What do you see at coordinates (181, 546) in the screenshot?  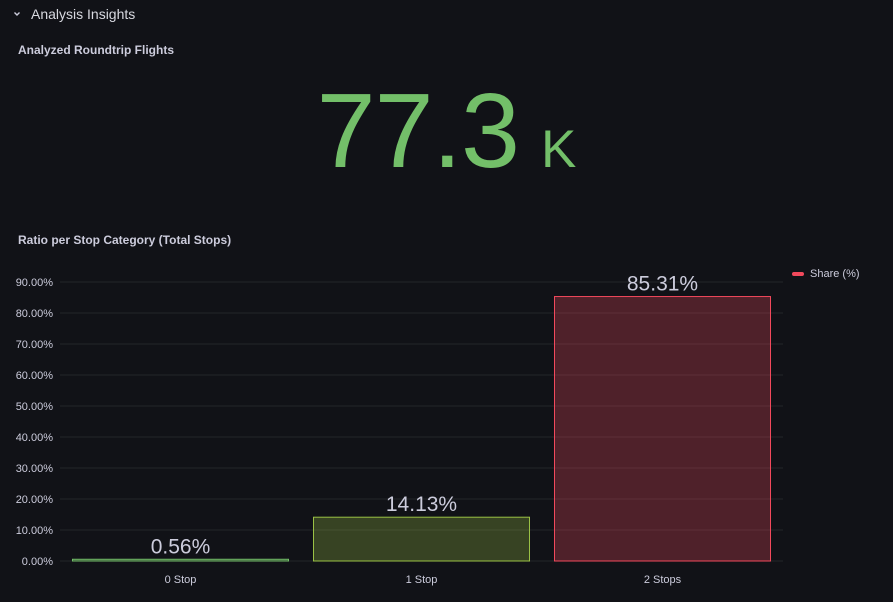 I see `bar-value-label: 0.56%` at bounding box center [181, 546].